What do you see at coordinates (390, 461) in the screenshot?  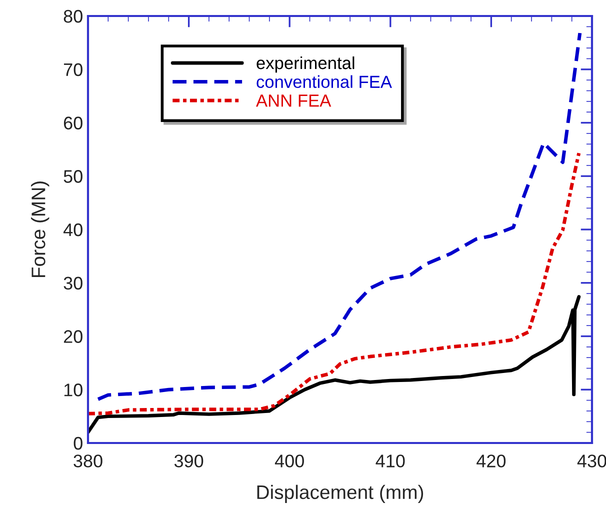 I see `x-tick-label: 410` at bounding box center [390, 461].